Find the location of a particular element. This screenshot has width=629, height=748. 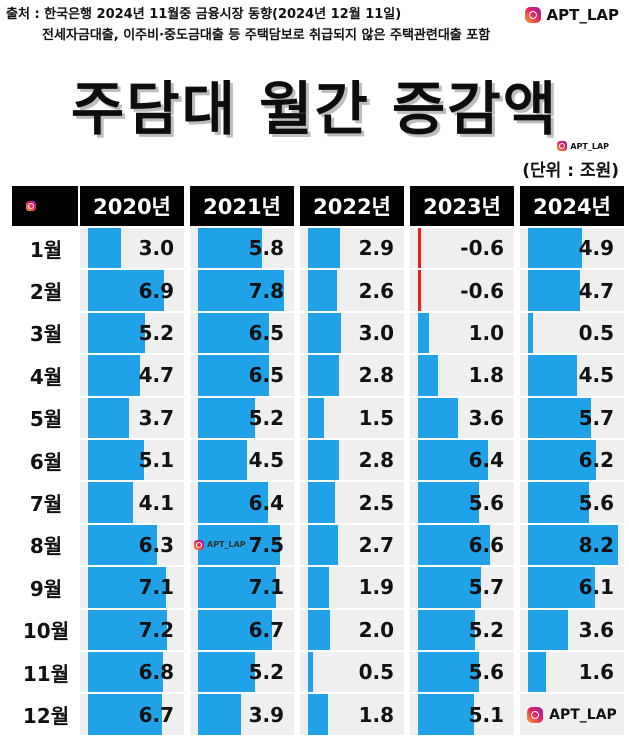

bar-negative is located at coordinates (419, 248).